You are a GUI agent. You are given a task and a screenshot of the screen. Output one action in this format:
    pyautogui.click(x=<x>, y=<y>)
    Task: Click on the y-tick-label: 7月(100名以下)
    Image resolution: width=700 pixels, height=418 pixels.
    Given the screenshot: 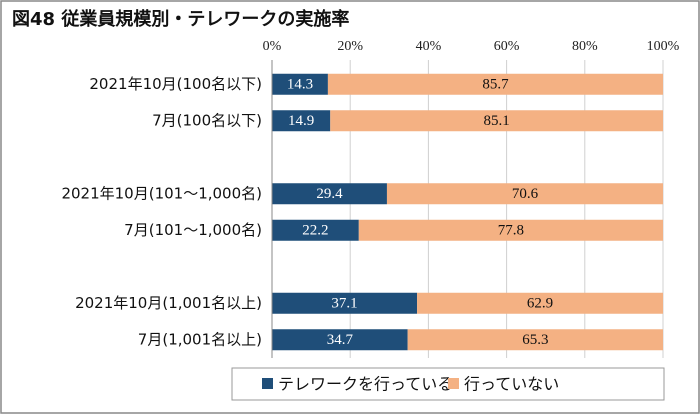 What is the action you would take?
    pyautogui.click(x=207, y=120)
    